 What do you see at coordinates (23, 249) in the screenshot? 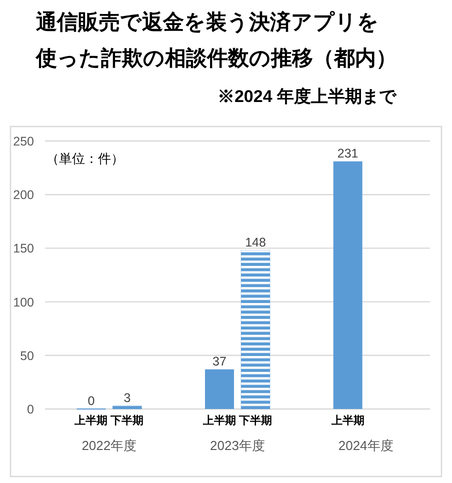
I see `y-tick-label: 150` at bounding box center [23, 249].